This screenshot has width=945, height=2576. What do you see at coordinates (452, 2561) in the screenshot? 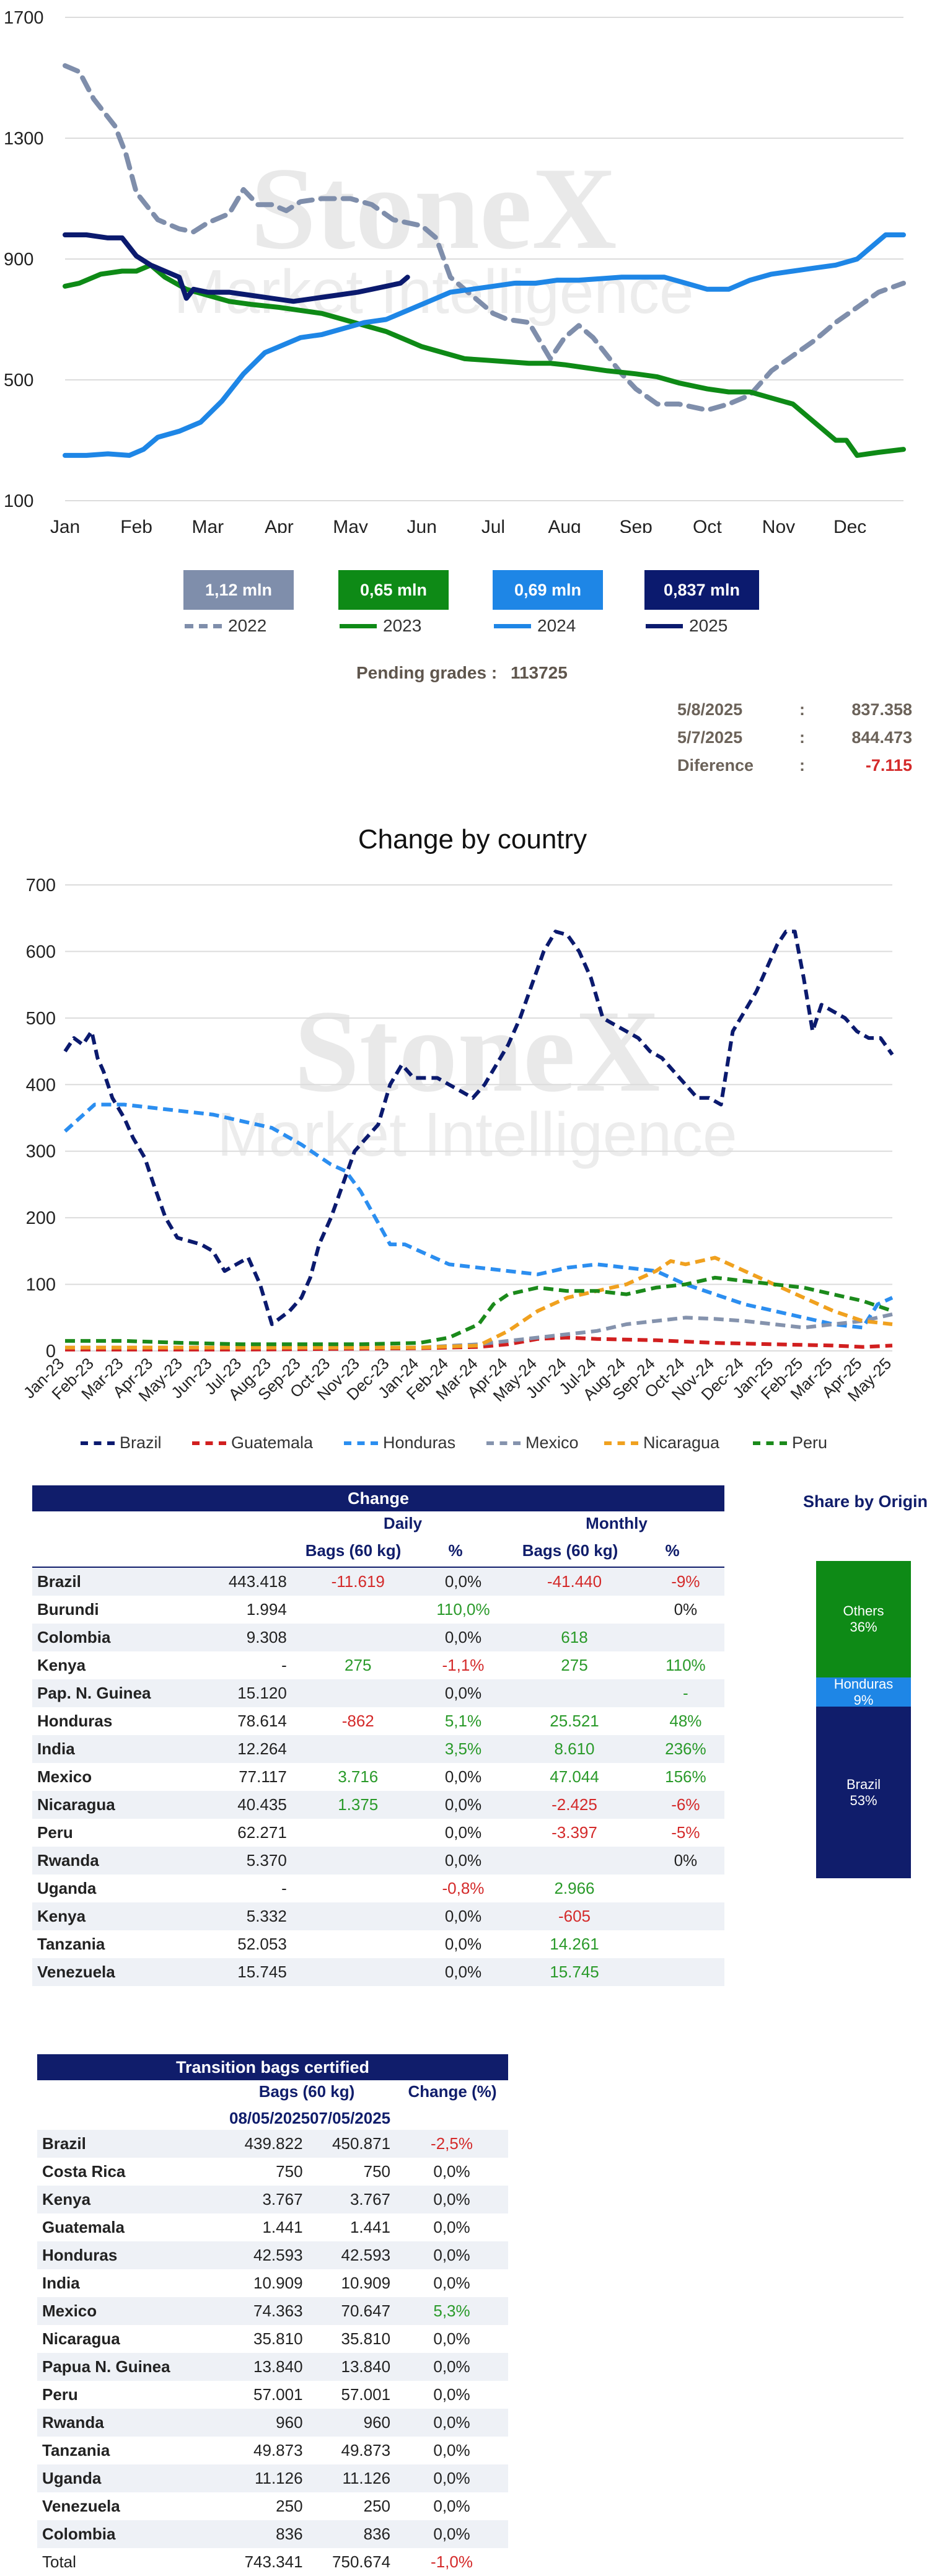
I see `change-pct-cell: -1,0%` at bounding box center [452, 2561].